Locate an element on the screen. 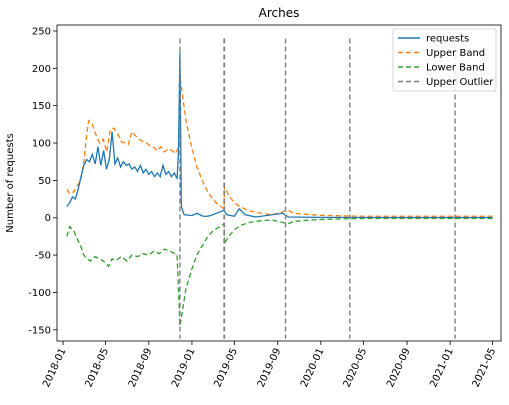 This screenshot has width=509, height=405. x-tick-label: 2019-09 is located at coordinates (270, 368).